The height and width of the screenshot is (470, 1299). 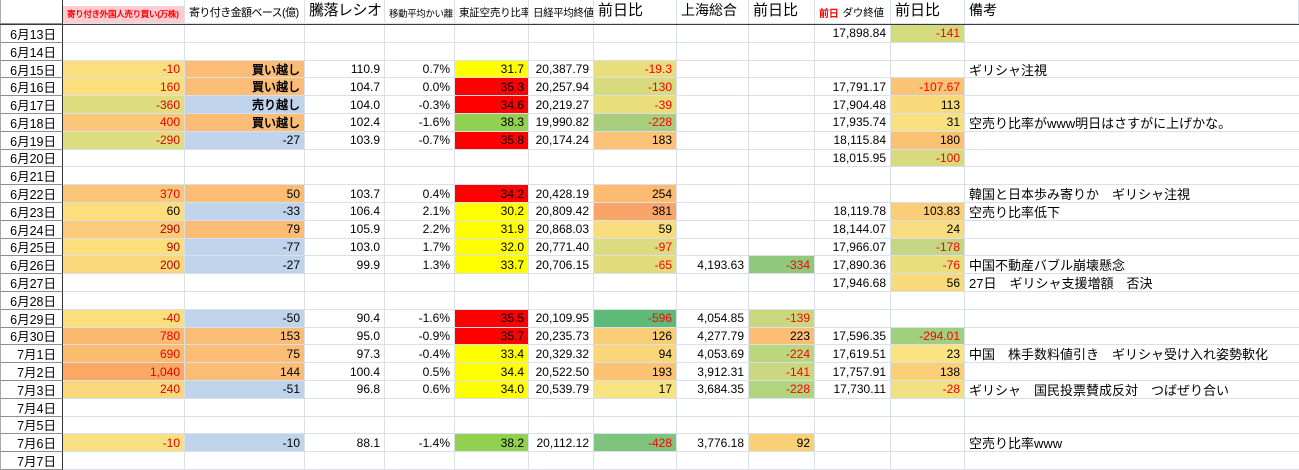 I want to click on cell-dow_chg: -178, so click(x=928, y=247).